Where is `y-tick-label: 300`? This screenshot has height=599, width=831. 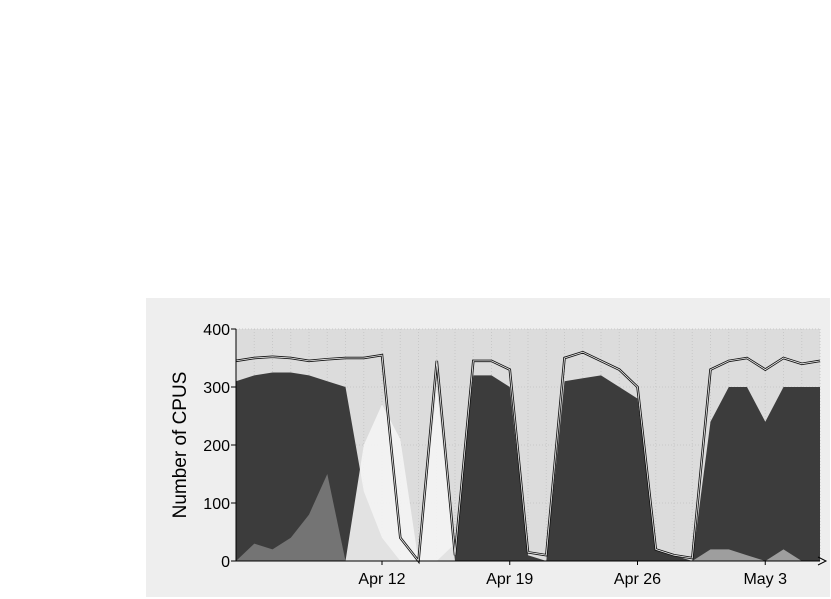
y-tick-label: 300 is located at coordinates (216, 388).